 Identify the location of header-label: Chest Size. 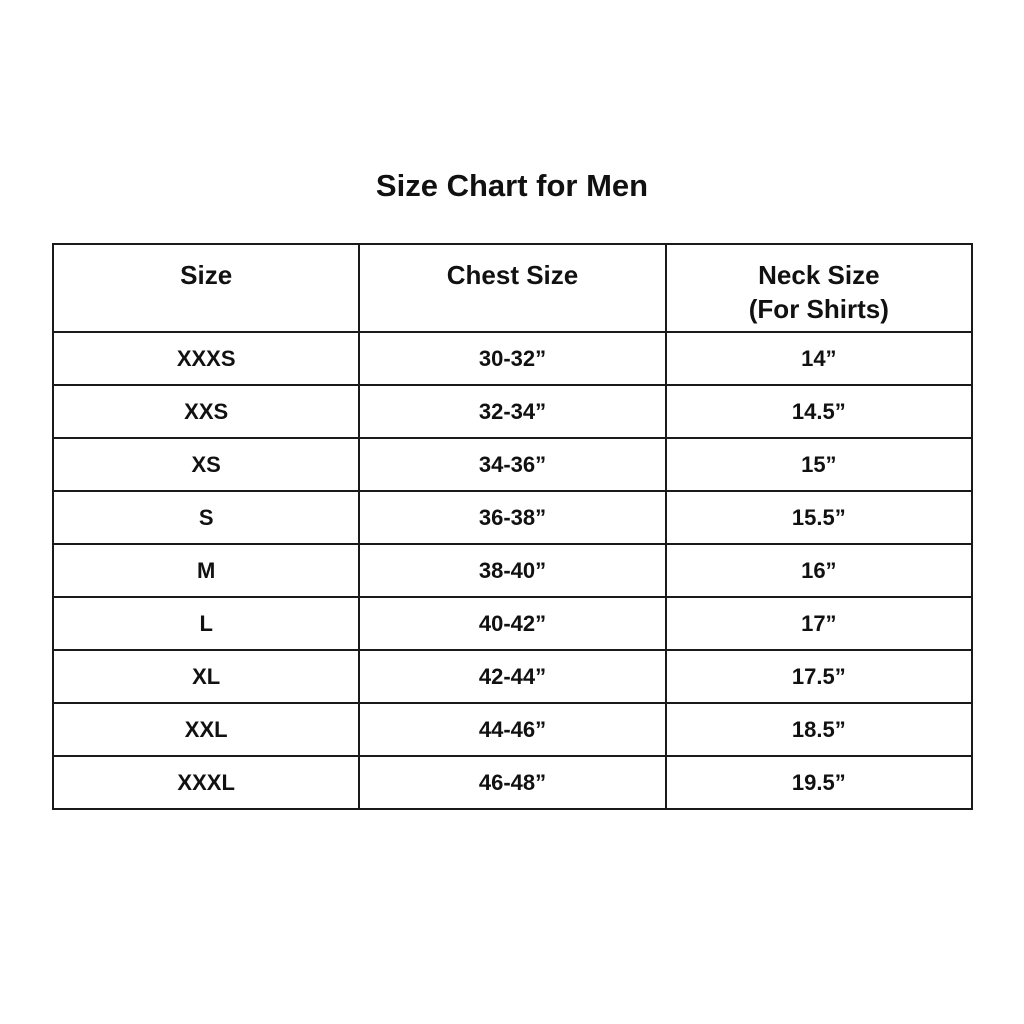
(512, 275).